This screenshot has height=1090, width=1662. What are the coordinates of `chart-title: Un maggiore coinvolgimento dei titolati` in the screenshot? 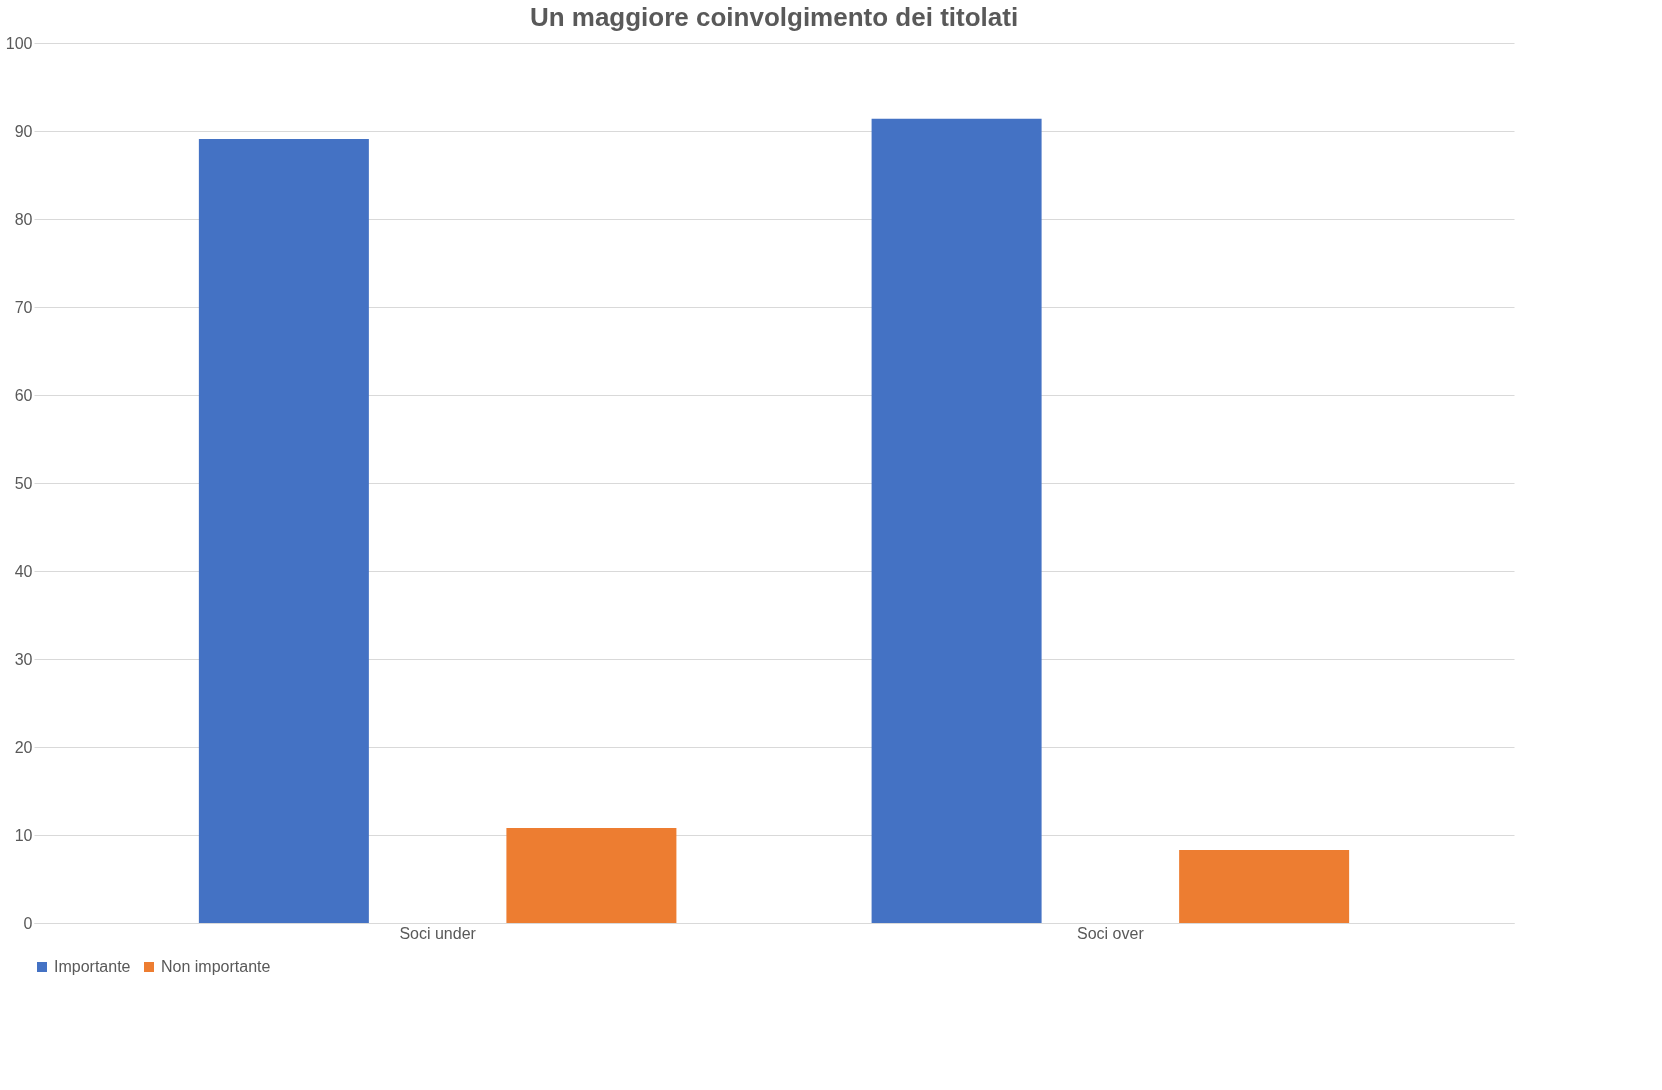 It's located at (774, 17).